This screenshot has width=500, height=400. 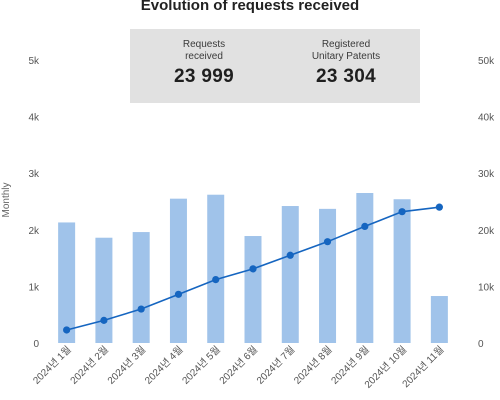 What do you see at coordinates (34, 287) in the screenshot?
I see `y-left-tick-label: 1k` at bounding box center [34, 287].